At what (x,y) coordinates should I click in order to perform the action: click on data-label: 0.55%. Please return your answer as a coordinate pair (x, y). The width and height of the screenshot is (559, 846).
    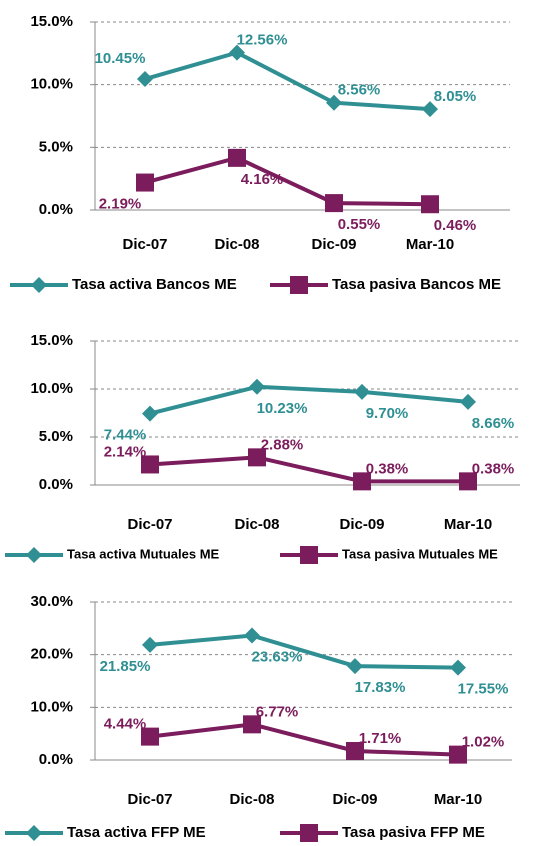
    Looking at the image, I should click on (359, 224).